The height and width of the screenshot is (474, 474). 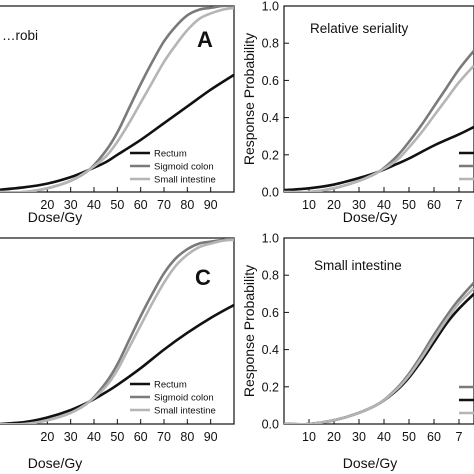 What do you see at coordinates (205, 39) in the screenshot?
I see `panel-letter: A` at bounding box center [205, 39].